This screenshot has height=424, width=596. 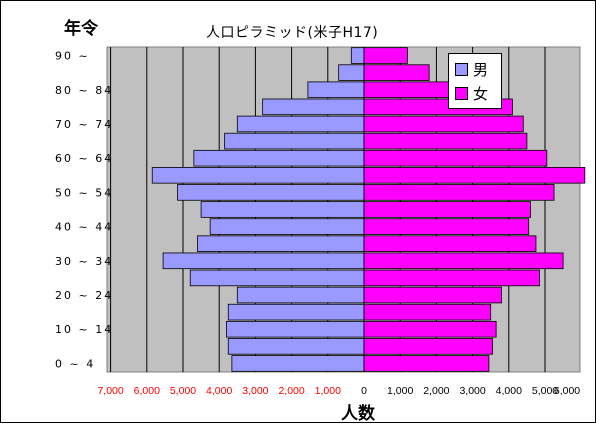 What do you see at coordinates (364, 391) in the screenshot?
I see `x-tick-zero: 0` at bounding box center [364, 391].